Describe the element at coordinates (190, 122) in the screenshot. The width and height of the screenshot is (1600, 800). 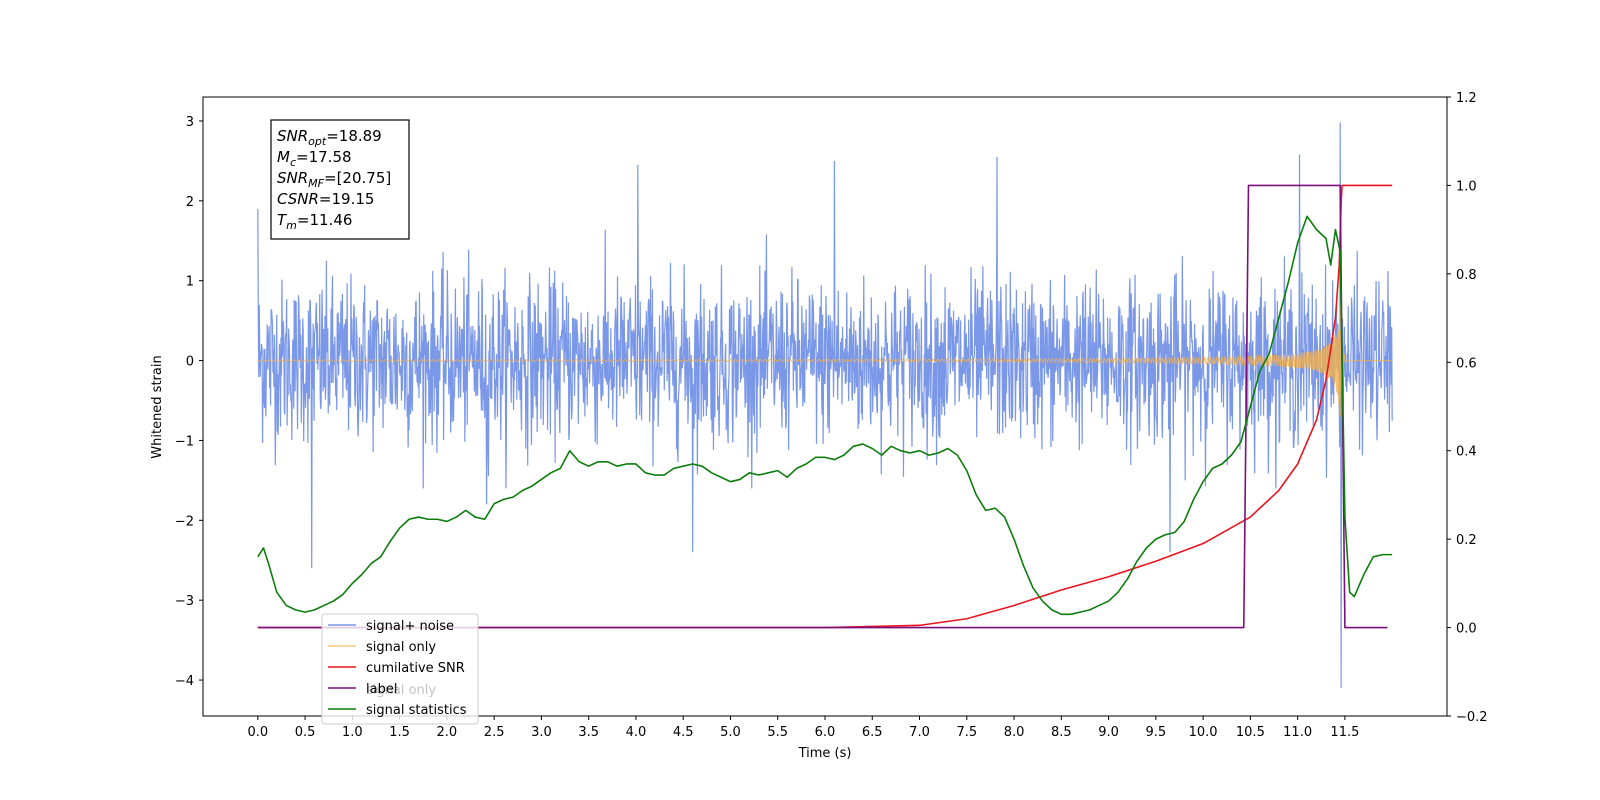
I see `y-tick-label: 3` at that location.